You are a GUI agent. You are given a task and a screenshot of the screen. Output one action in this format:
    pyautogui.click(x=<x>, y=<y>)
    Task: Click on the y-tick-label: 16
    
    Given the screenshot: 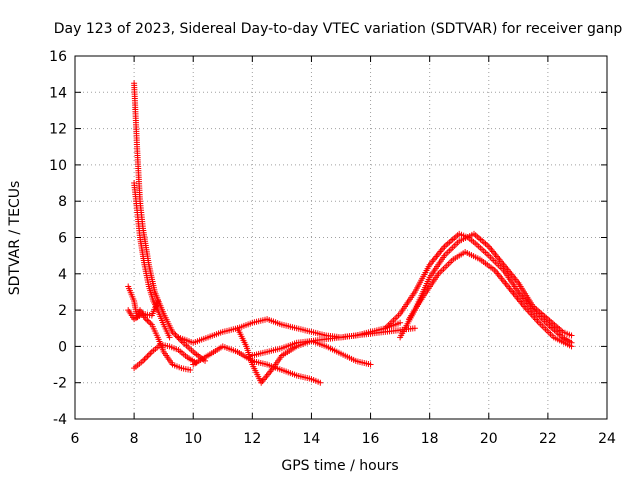 What is the action you would take?
    pyautogui.click(x=58, y=57)
    